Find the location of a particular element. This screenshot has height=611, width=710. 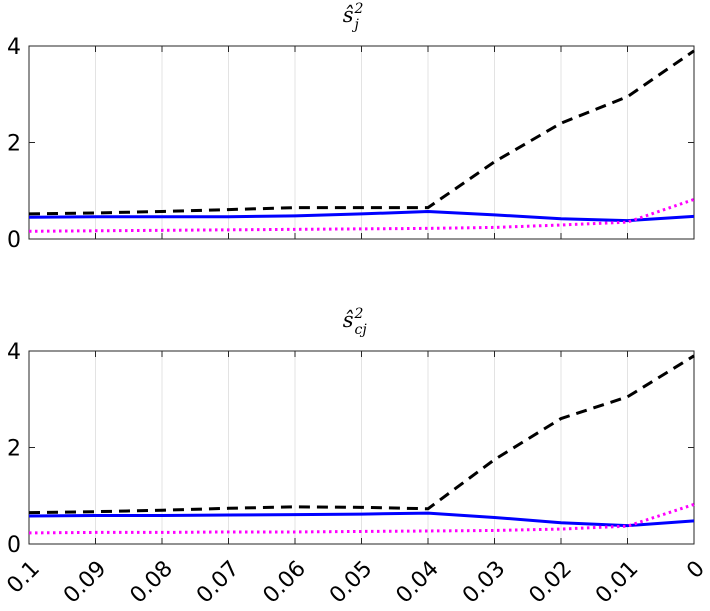

x-tick-label: 0.08 is located at coordinates (152, 582).